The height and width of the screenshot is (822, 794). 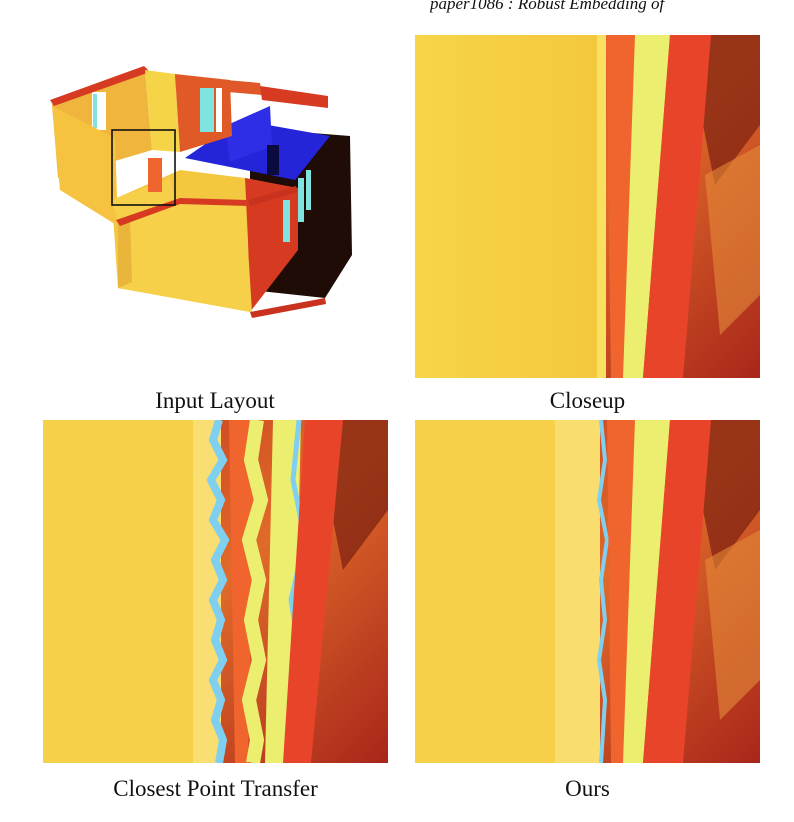 I want to click on input-layout-caption: Input Layout, so click(x=215, y=400).